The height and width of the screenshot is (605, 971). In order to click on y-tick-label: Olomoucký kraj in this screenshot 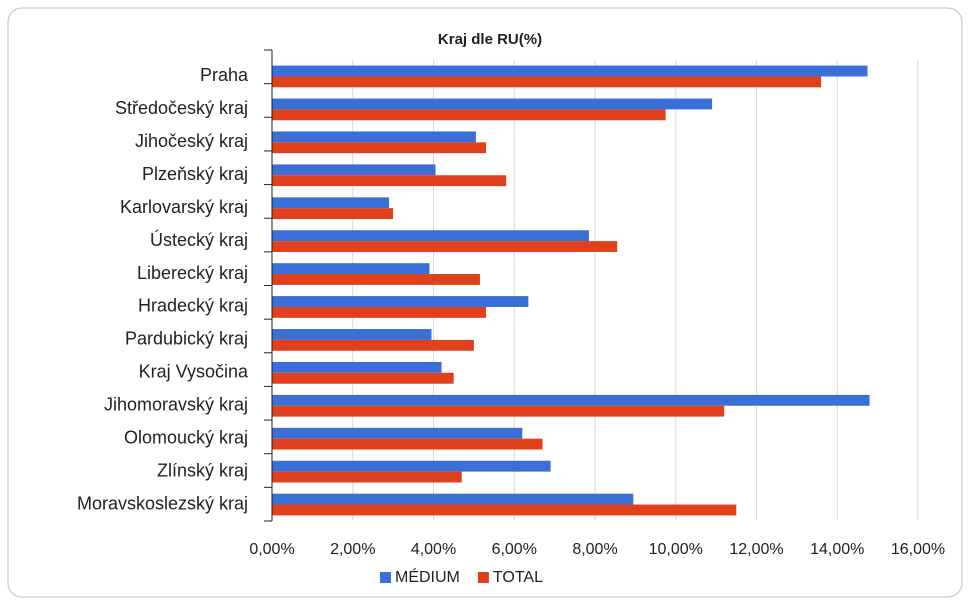, I will do `click(186, 437)`.